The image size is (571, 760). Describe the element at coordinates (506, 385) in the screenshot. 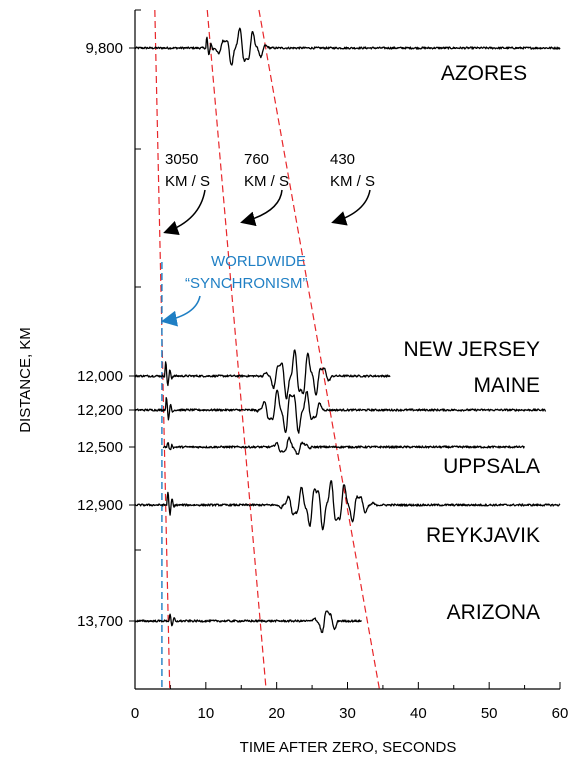

I see `station-label: MAINE` at that location.